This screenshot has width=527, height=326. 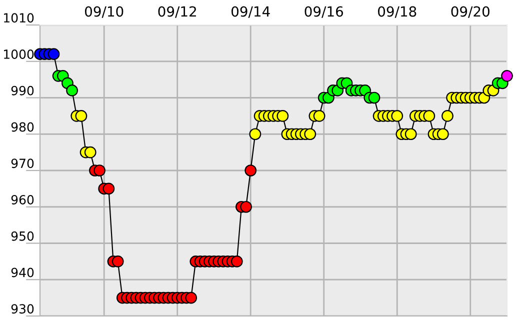 I want to click on y-tick-label: 930, so click(x=22, y=309).